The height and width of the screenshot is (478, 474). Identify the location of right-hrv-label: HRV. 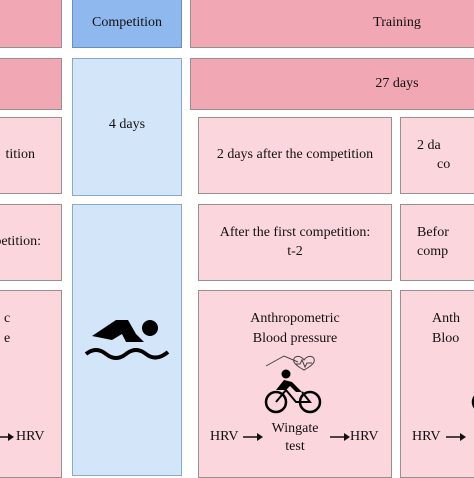
(426, 436).